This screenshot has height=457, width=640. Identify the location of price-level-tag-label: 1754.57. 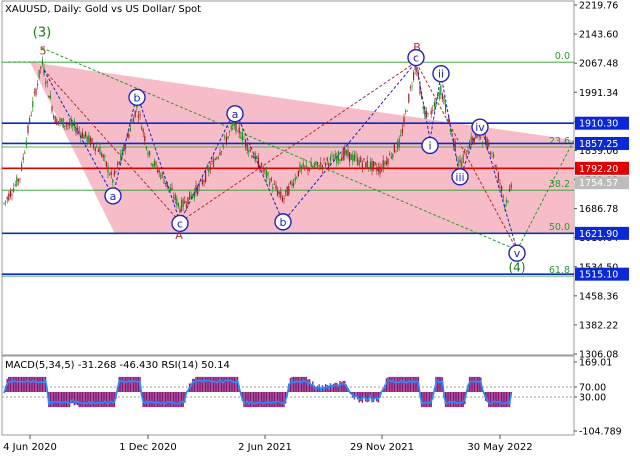
(598, 183).